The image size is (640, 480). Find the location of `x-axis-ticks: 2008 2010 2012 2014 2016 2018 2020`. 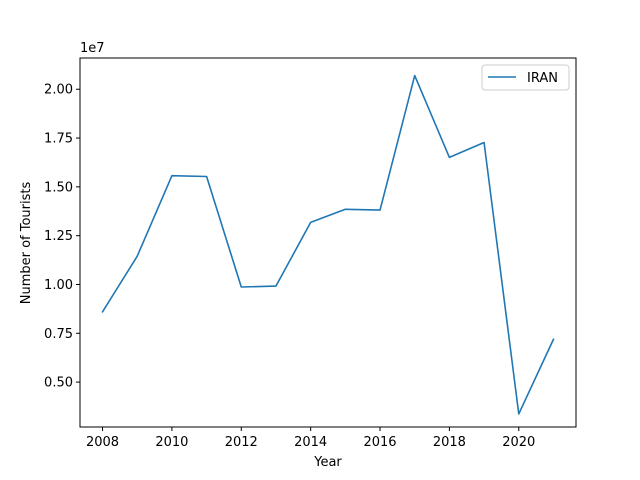

x-axis-ticks: 2008 2010 2012 2014 2016 2018 2020 is located at coordinates (310, 438).